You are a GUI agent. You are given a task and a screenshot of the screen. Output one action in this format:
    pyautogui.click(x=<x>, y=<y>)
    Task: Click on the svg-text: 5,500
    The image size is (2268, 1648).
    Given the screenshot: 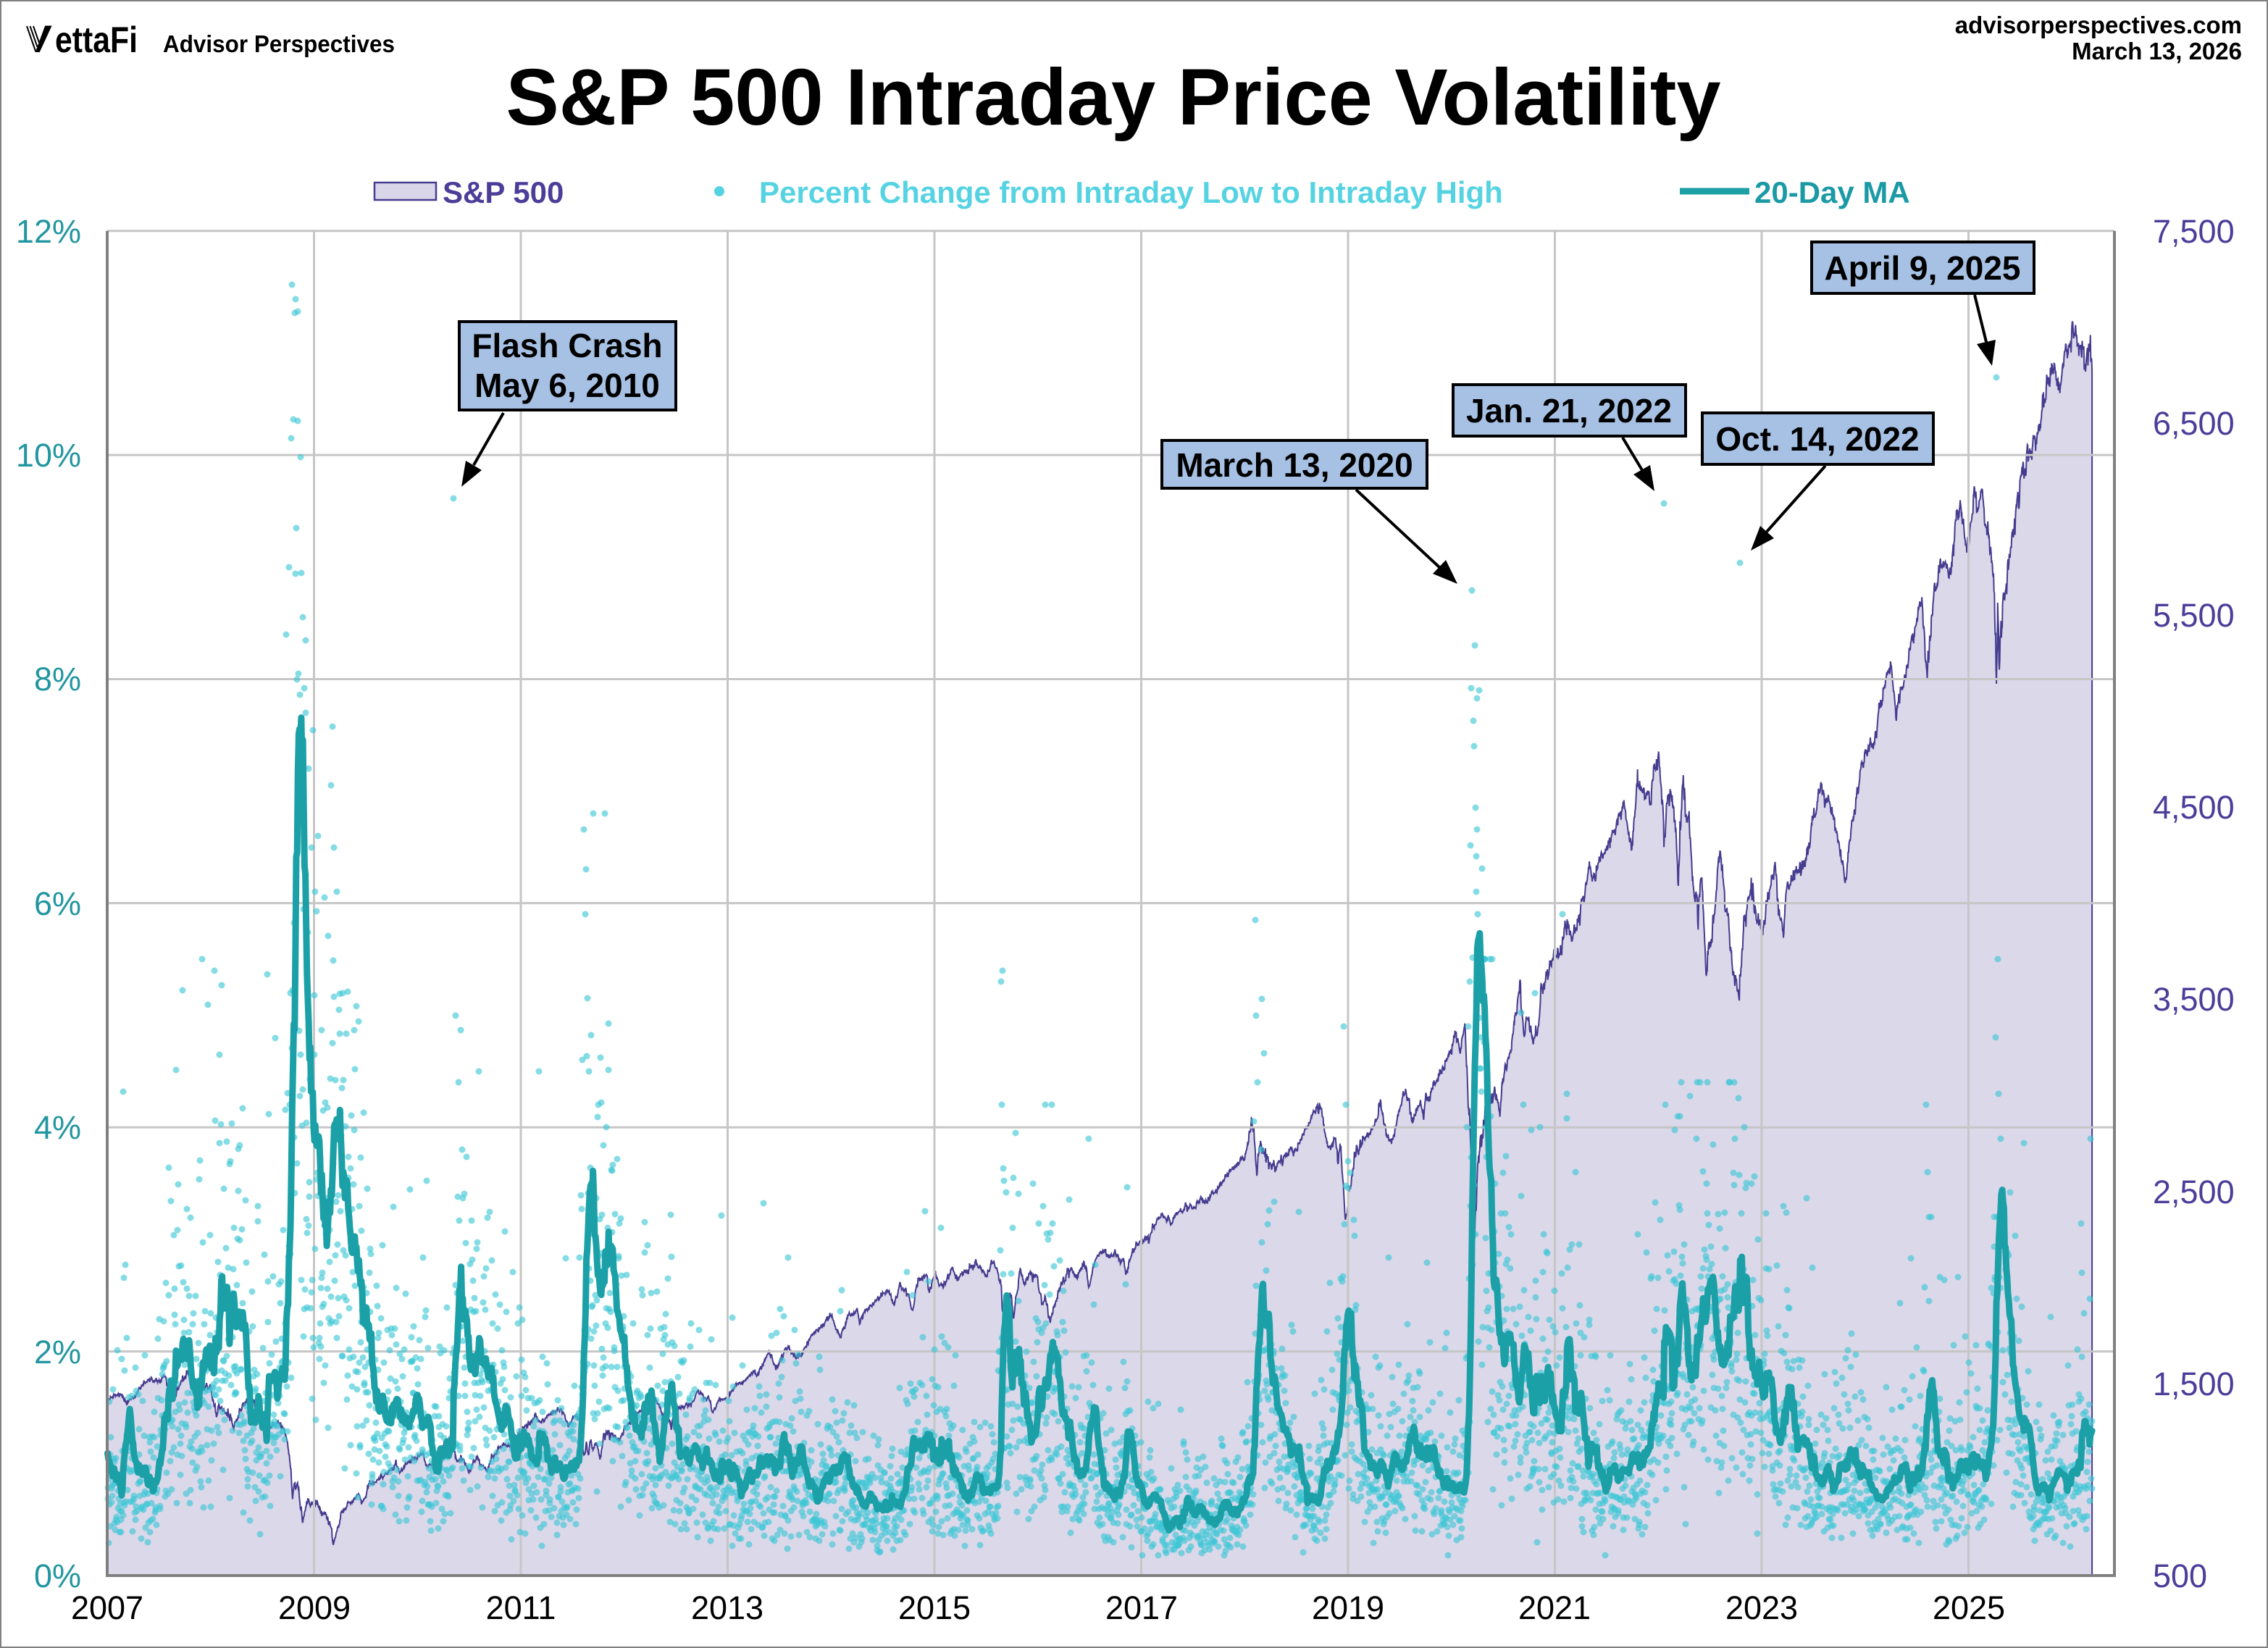 What is the action you would take?
    pyautogui.click(x=2194, y=615)
    